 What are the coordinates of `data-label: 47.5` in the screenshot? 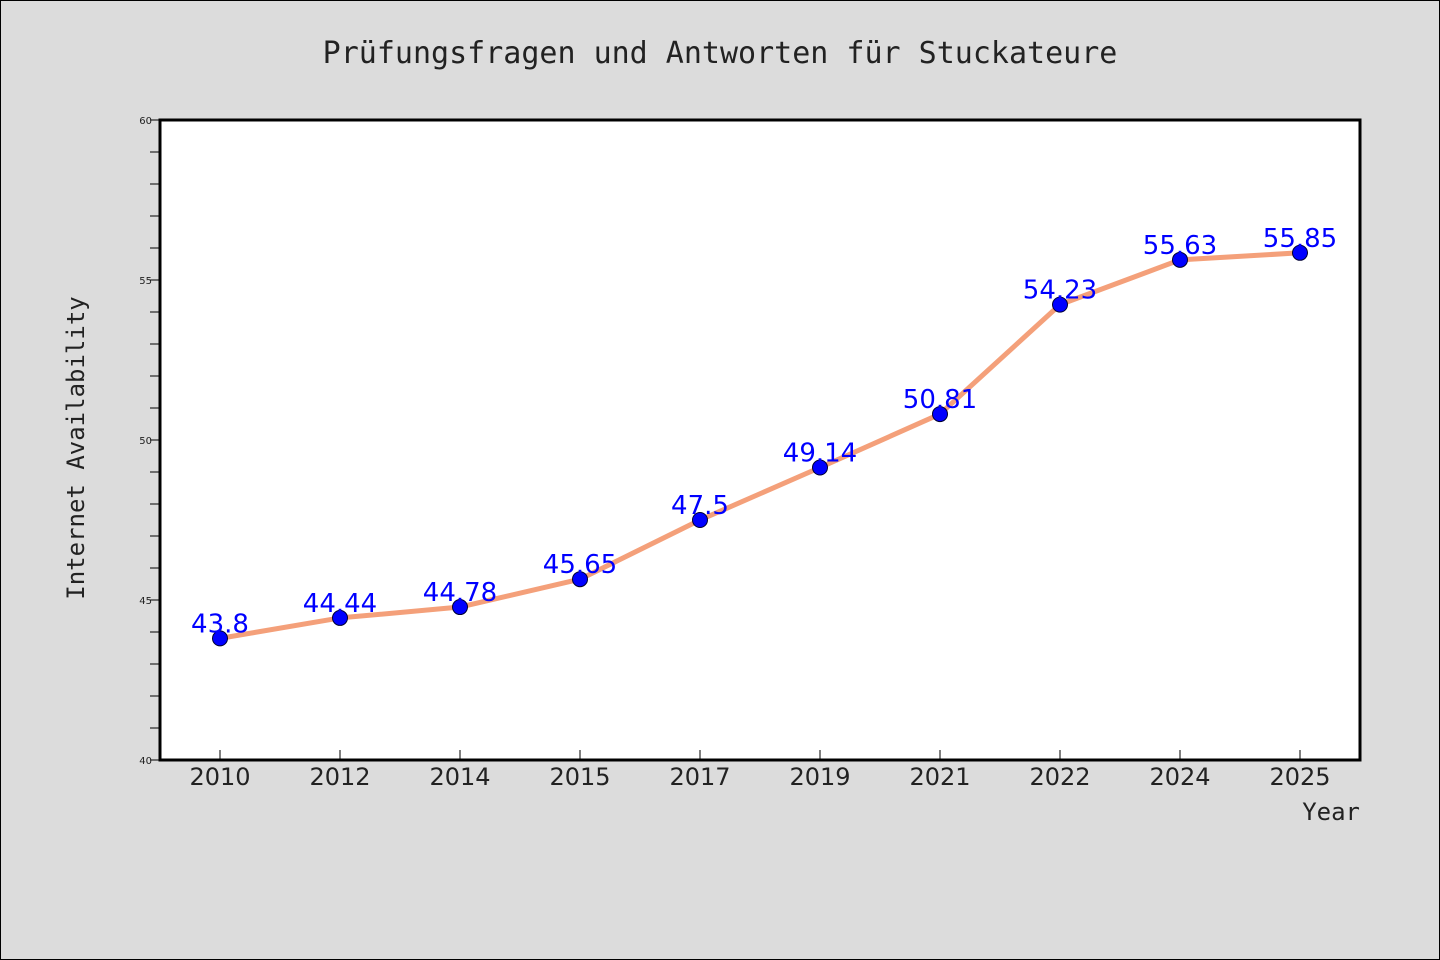 It's located at (700, 506).